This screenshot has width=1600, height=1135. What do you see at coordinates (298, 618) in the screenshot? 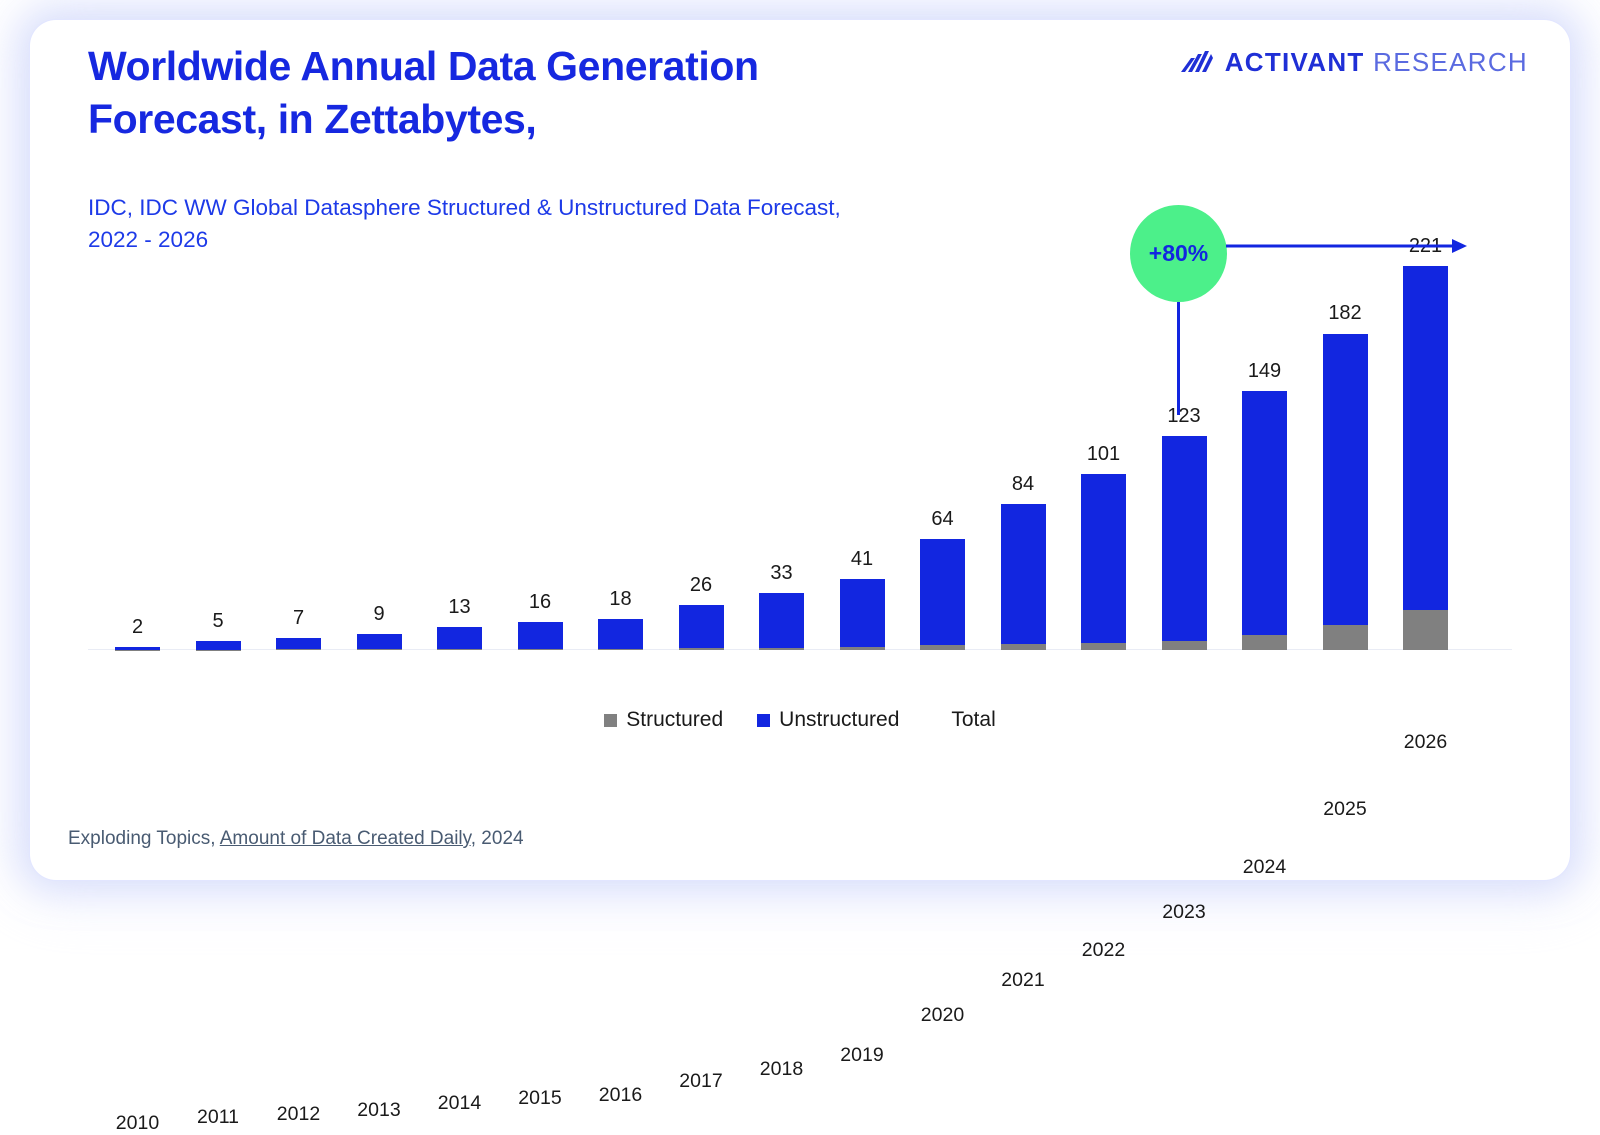
I see `bar-value-label: 7` at bounding box center [298, 618].